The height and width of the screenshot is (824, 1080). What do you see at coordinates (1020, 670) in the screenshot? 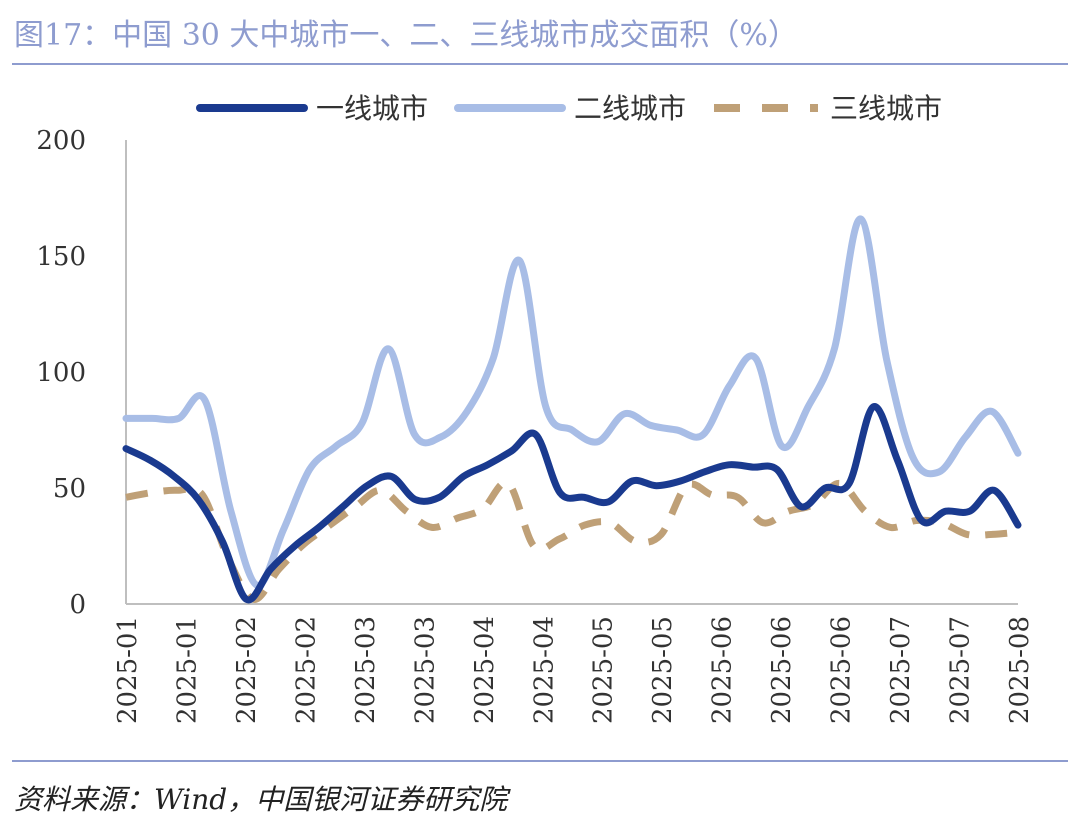
I see `x-tick-label: 2025-08` at bounding box center [1020, 670].